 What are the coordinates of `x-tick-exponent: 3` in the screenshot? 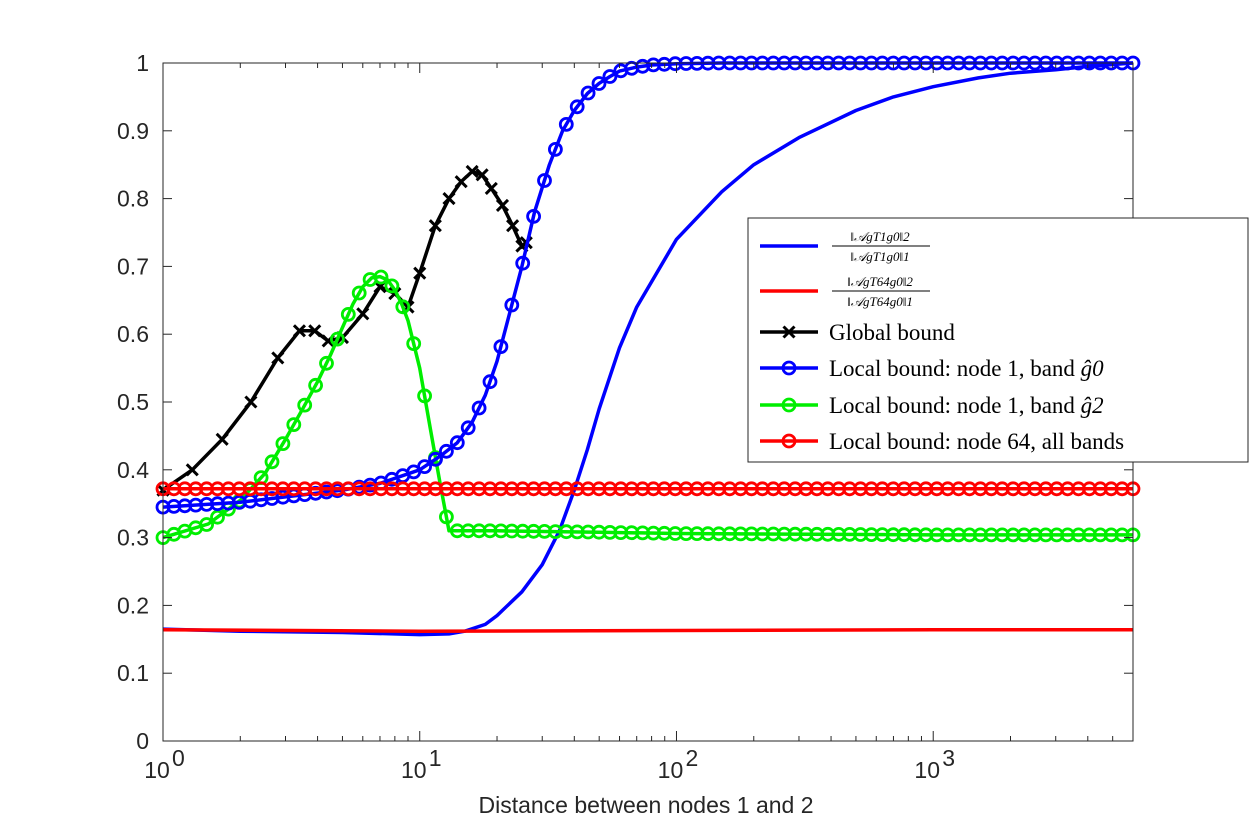 It's located at (948, 758).